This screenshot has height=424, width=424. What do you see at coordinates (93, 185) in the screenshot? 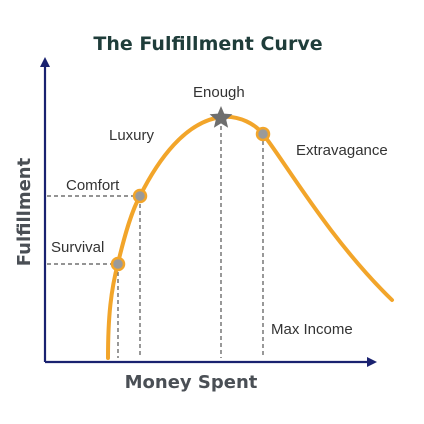
I see `comfort-label: Comfort` at bounding box center [93, 185].